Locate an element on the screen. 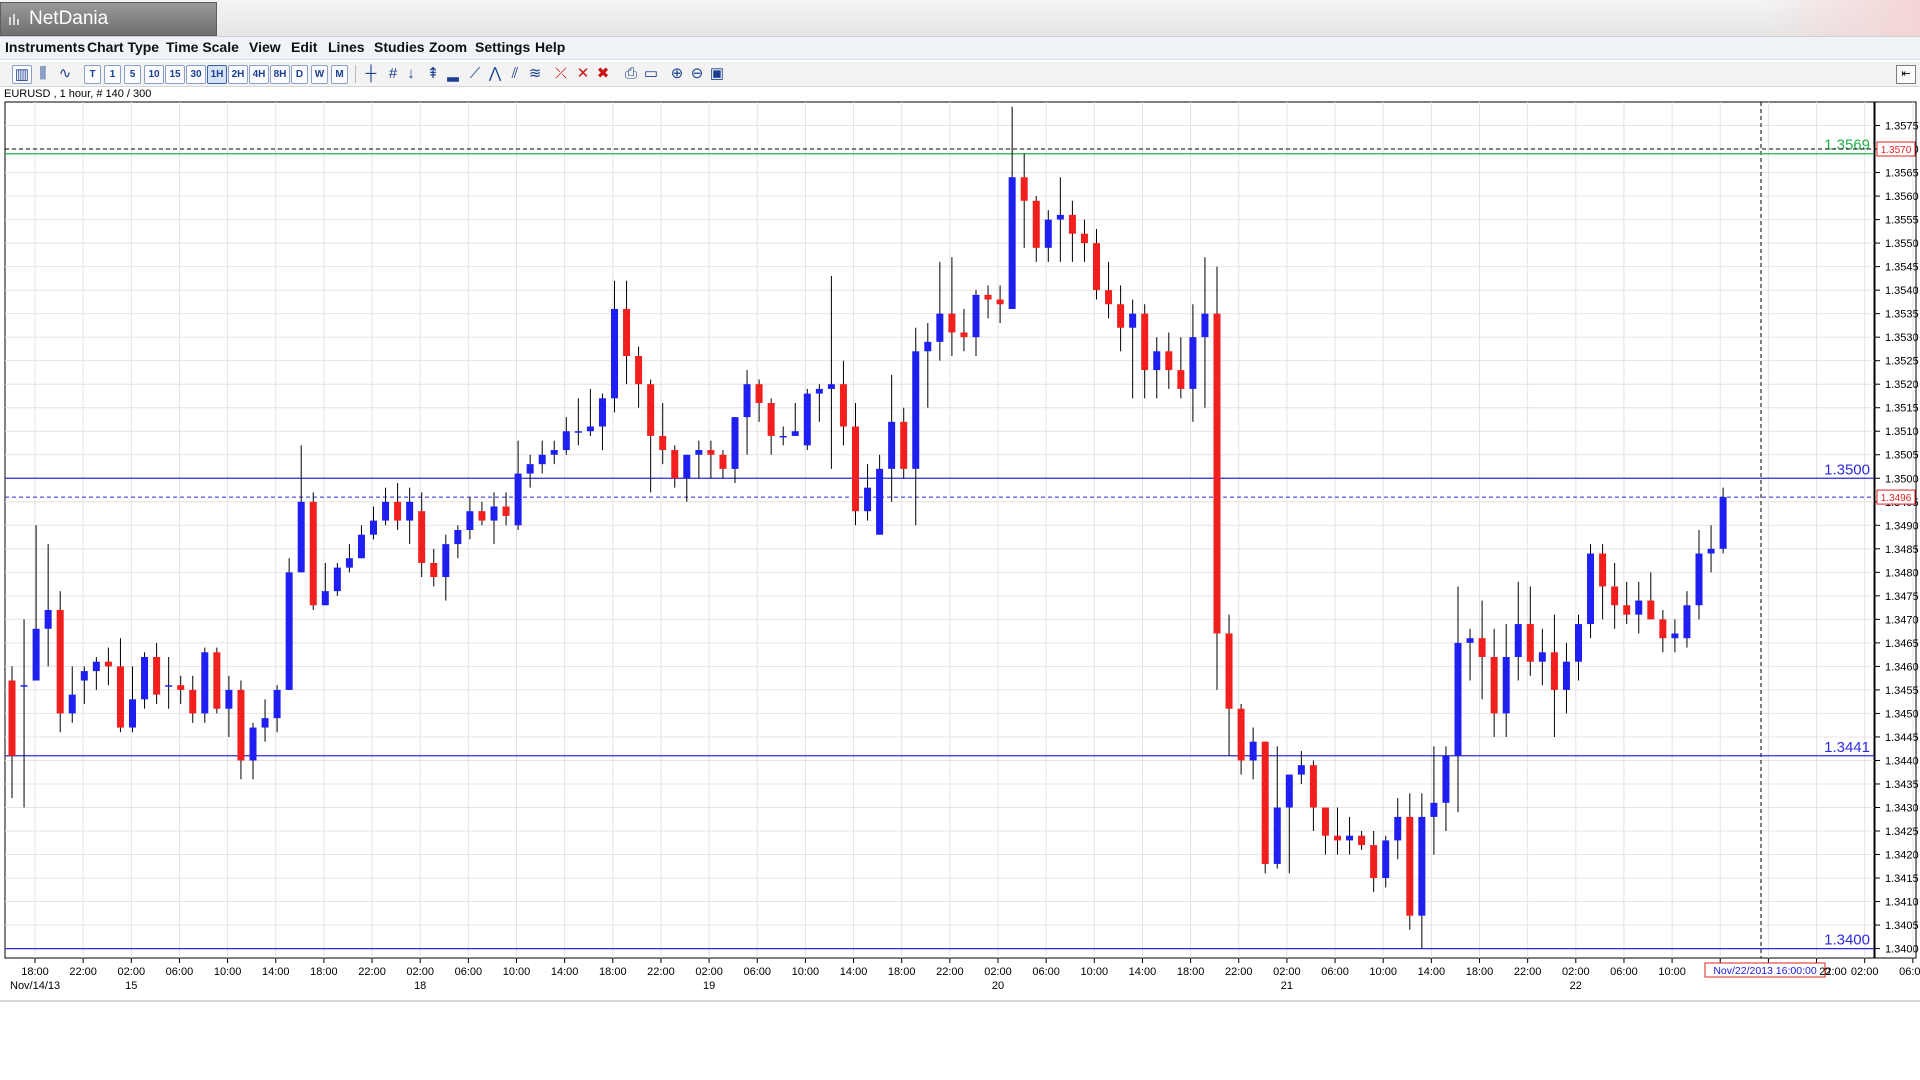 This screenshot has height=1080, width=1920. timeframe-t-button: T is located at coordinates (92, 74).